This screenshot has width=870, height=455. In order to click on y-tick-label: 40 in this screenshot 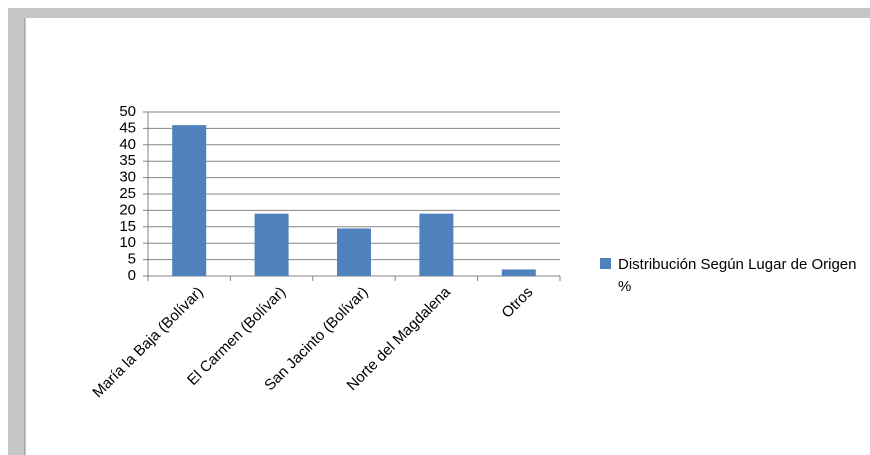, I will do `click(127, 144)`.